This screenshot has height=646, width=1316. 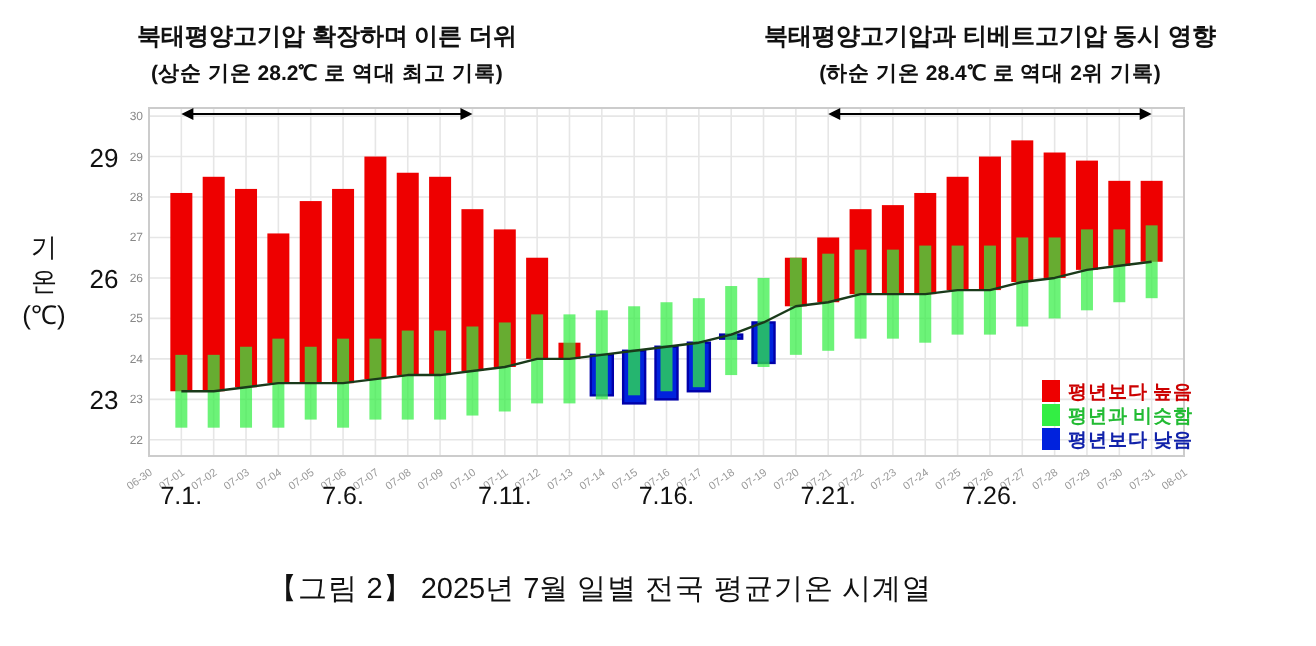 What do you see at coordinates (989, 54) in the screenshot?
I see `text: 북태평양고기압과 티베트고기압 동시 영향 (하순 기온 28.4℃ 로 역대 2위 기록)` at bounding box center [989, 54].